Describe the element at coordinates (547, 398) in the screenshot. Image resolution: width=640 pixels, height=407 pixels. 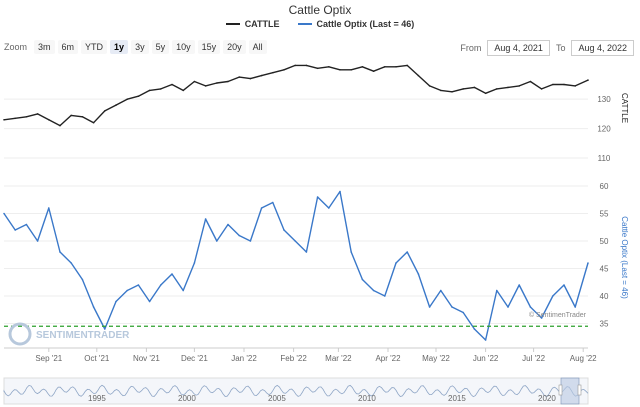
I see `navigator-year-label: 2020` at that location.